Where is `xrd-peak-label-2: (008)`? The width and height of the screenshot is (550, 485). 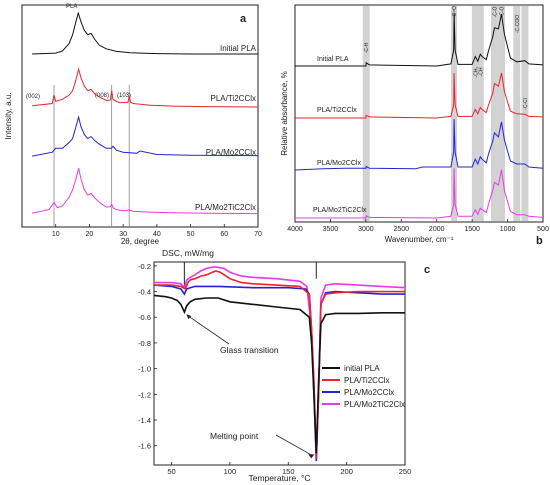 xrd-peak-label-2: (008) is located at coordinates (102, 96).